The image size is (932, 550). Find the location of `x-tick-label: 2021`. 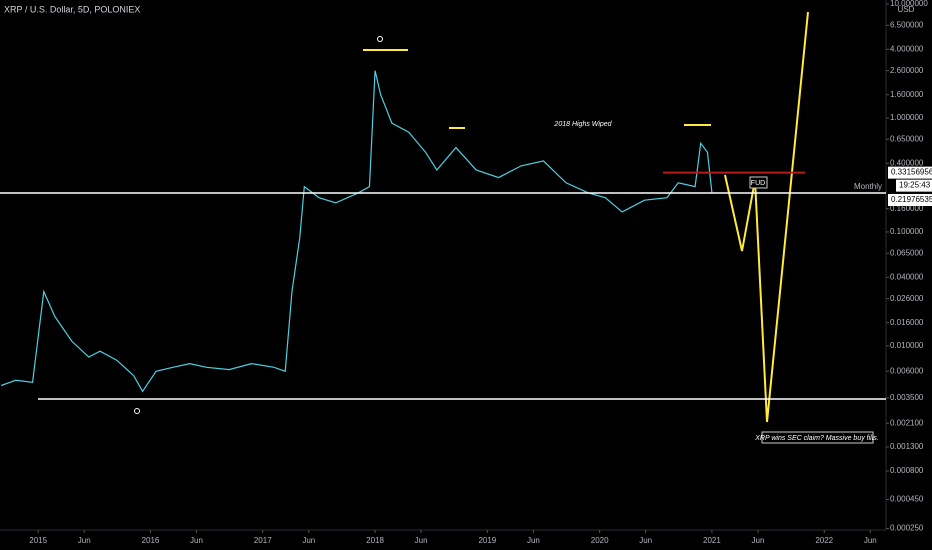

x-tick-label: 2021 is located at coordinates (712, 540).